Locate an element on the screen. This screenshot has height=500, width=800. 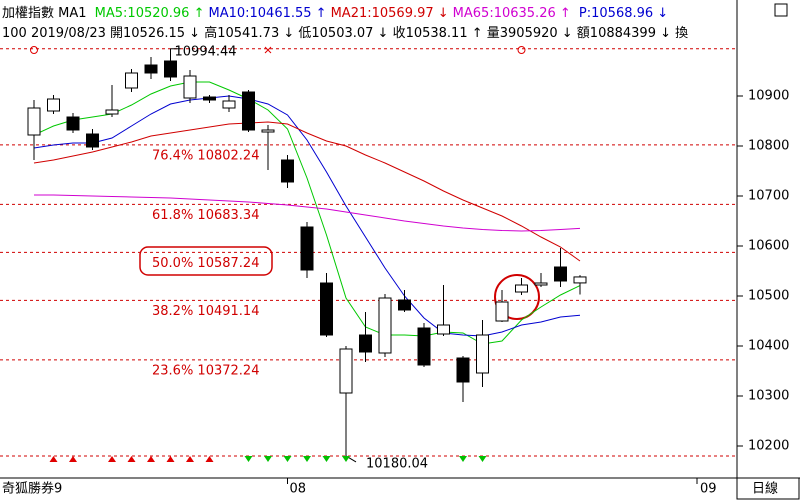
y-tick-label: 10900 is located at coordinates (768, 96).